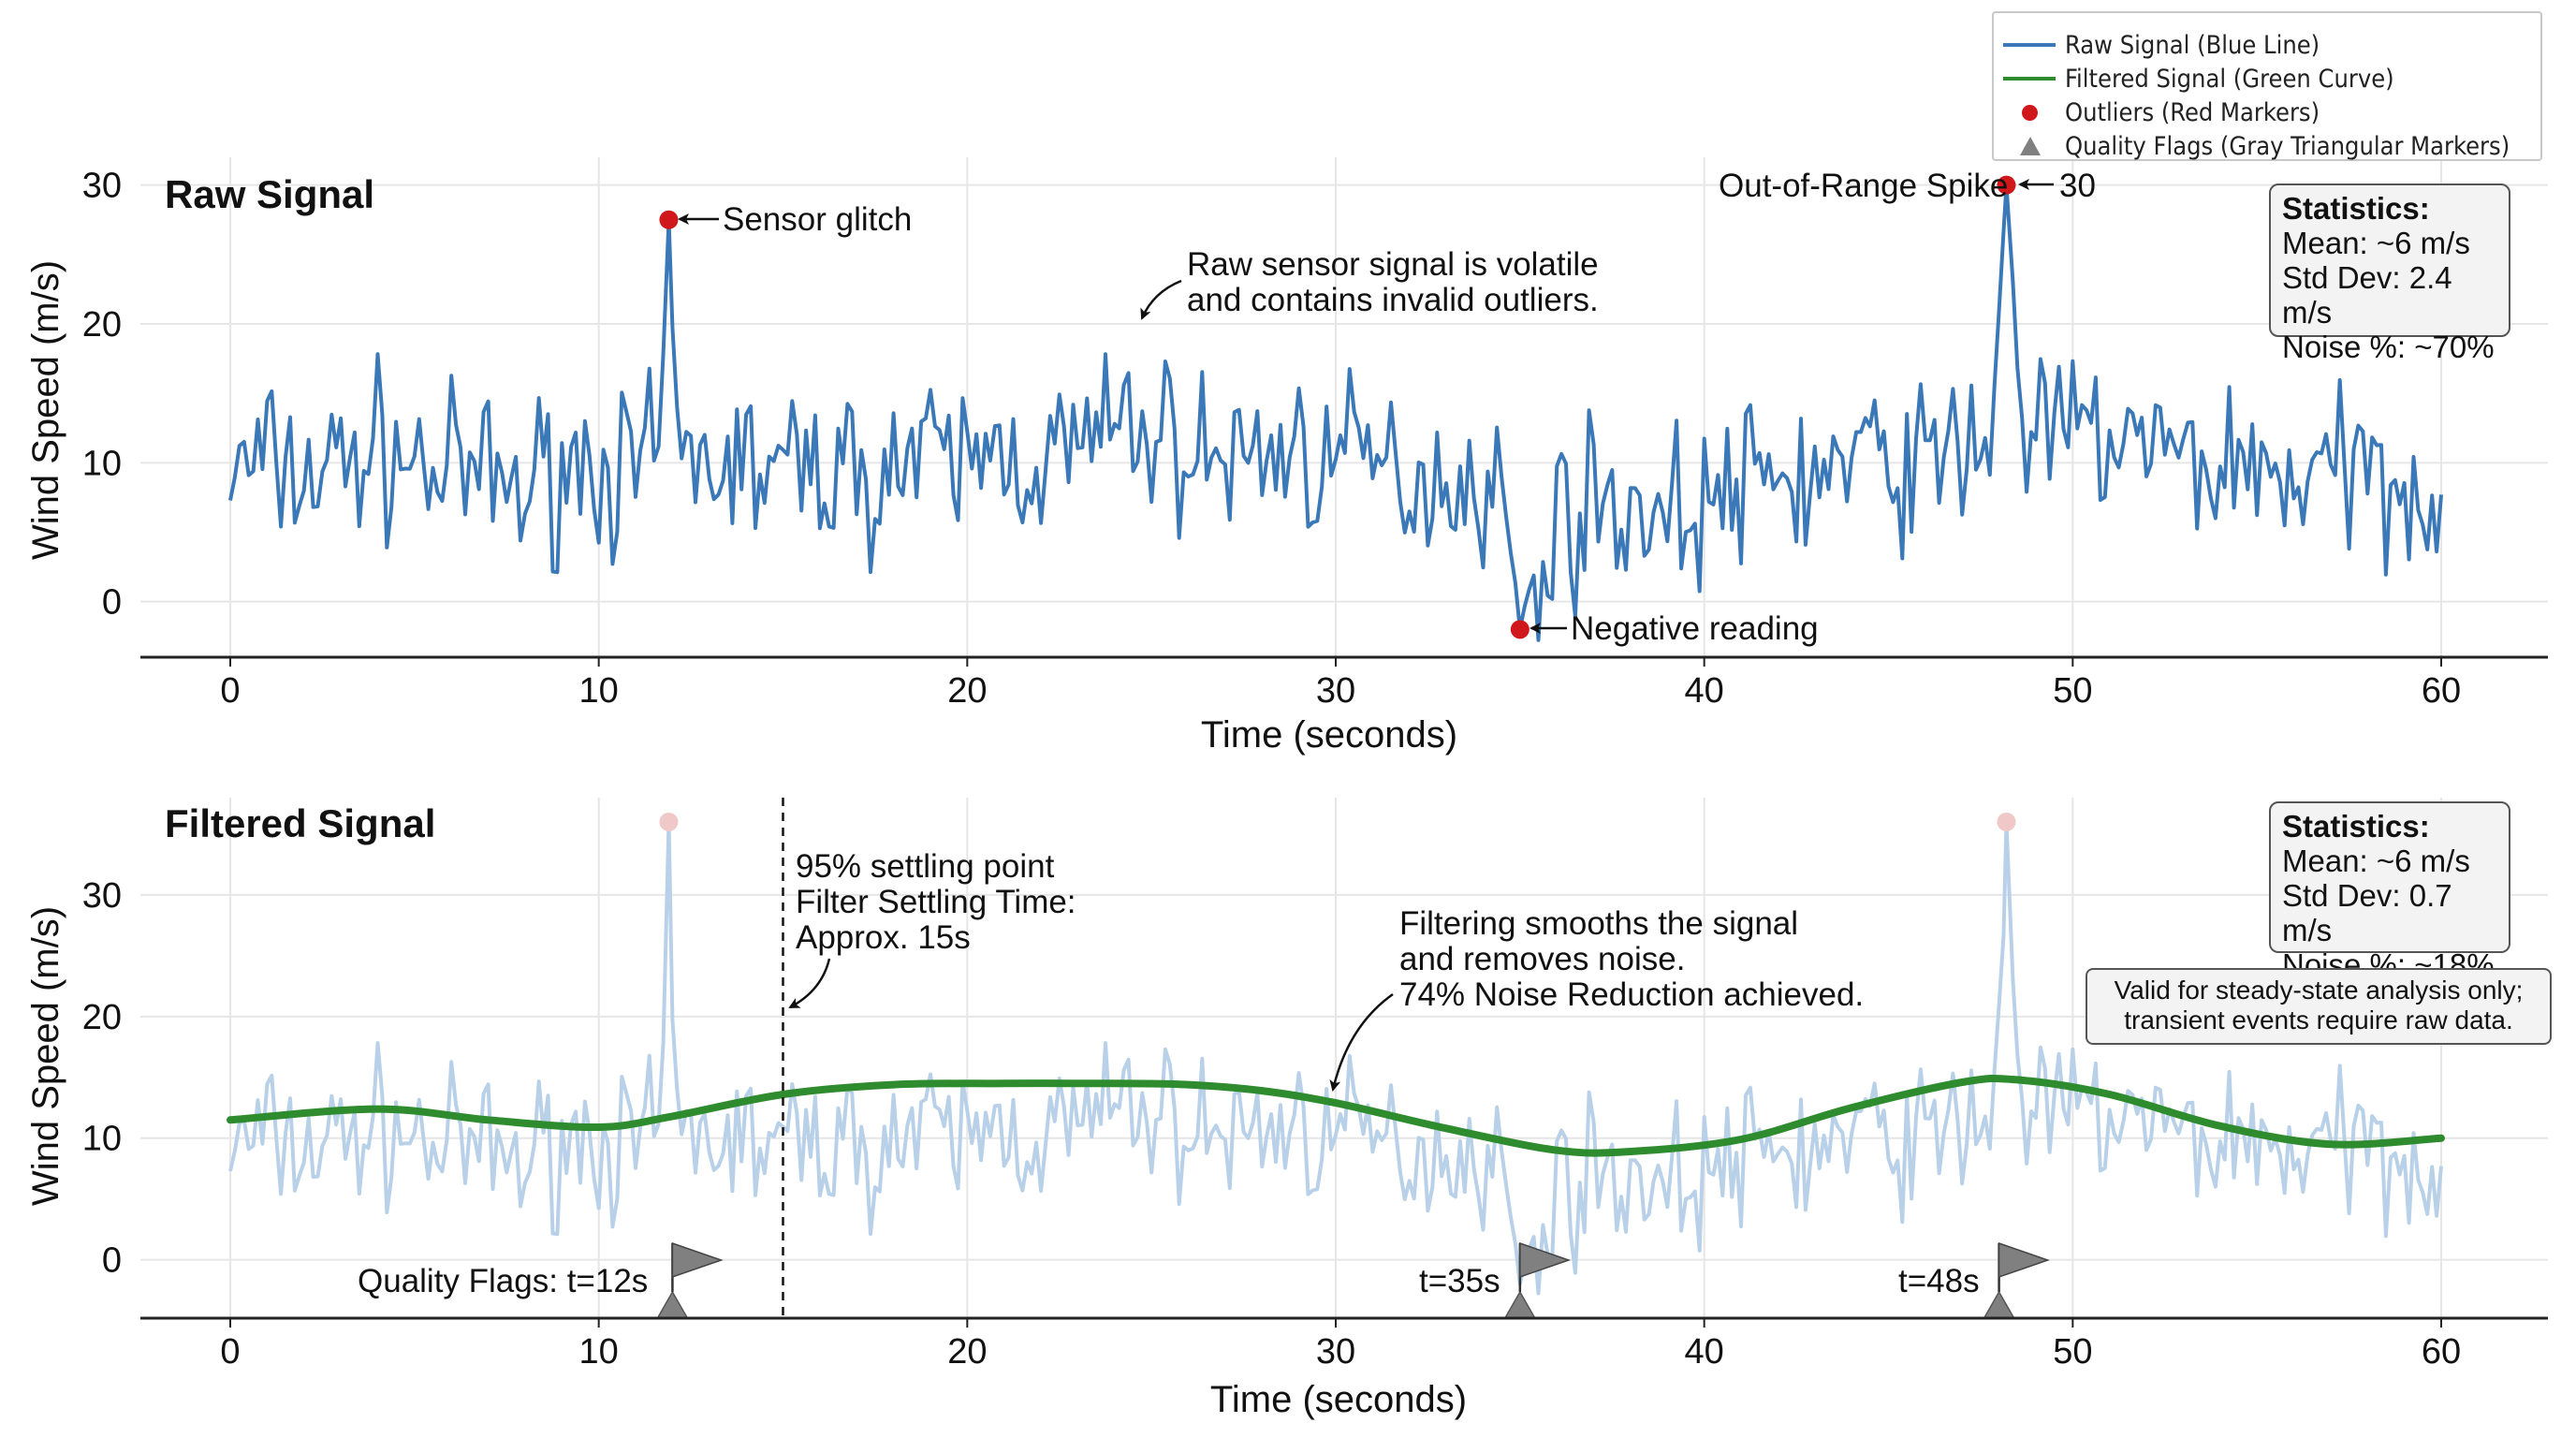 Image resolution: width=2576 pixels, height=1438 pixels. I want to click on spike-value: 30, so click(2077, 186).